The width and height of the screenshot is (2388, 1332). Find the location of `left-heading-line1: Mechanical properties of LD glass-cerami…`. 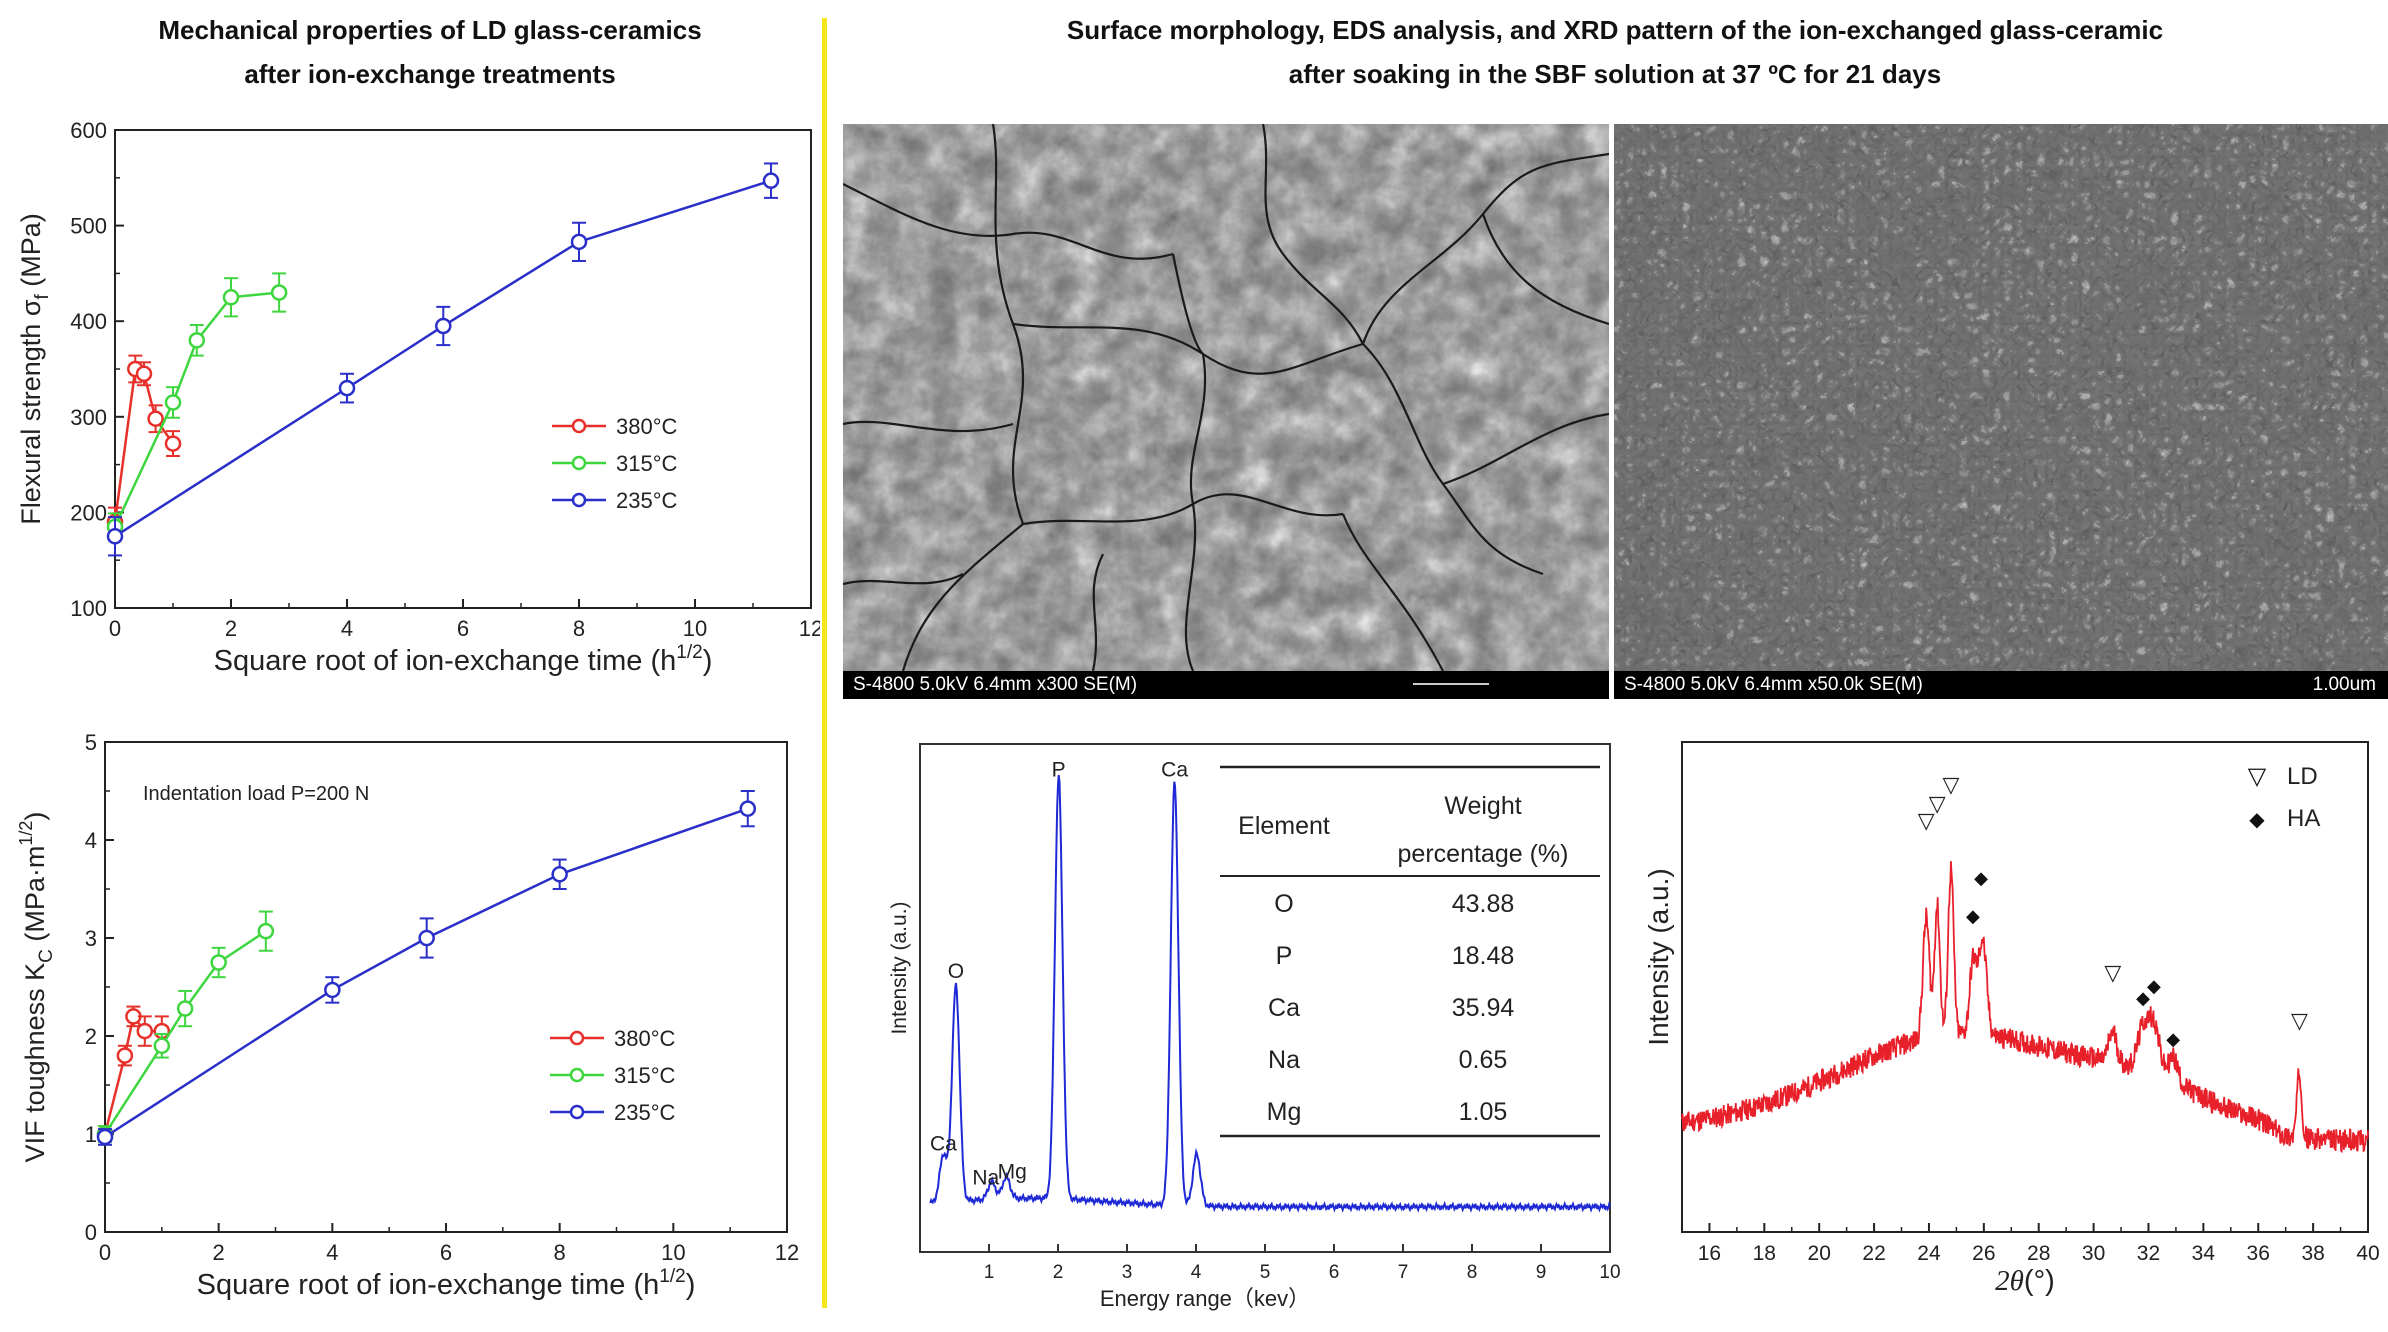

left-heading-line1: Mechanical properties of LD glass-cerami… is located at coordinates (430, 30).